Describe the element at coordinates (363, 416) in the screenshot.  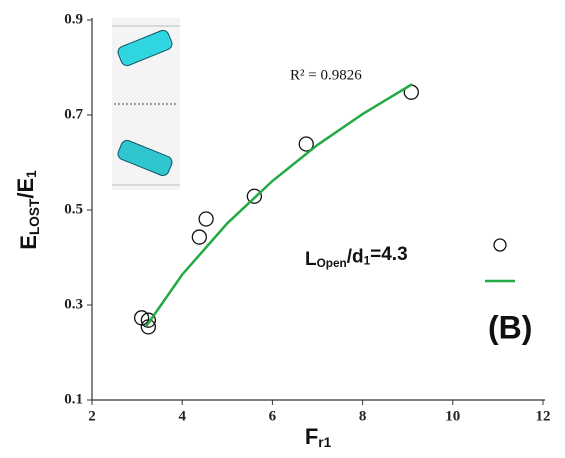
I see `x-tick-label: 8` at that location.